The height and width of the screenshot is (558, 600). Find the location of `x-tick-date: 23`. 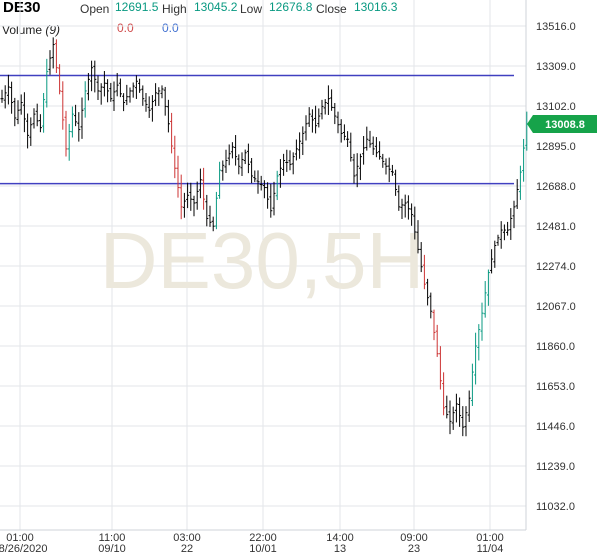

x-tick-date: 23 is located at coordinates (414, 549).